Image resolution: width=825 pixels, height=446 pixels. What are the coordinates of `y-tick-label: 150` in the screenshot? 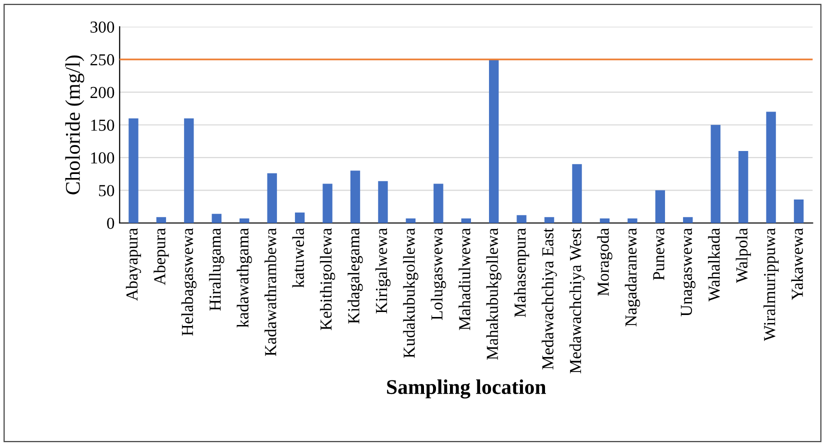 It's located at (102, 125).